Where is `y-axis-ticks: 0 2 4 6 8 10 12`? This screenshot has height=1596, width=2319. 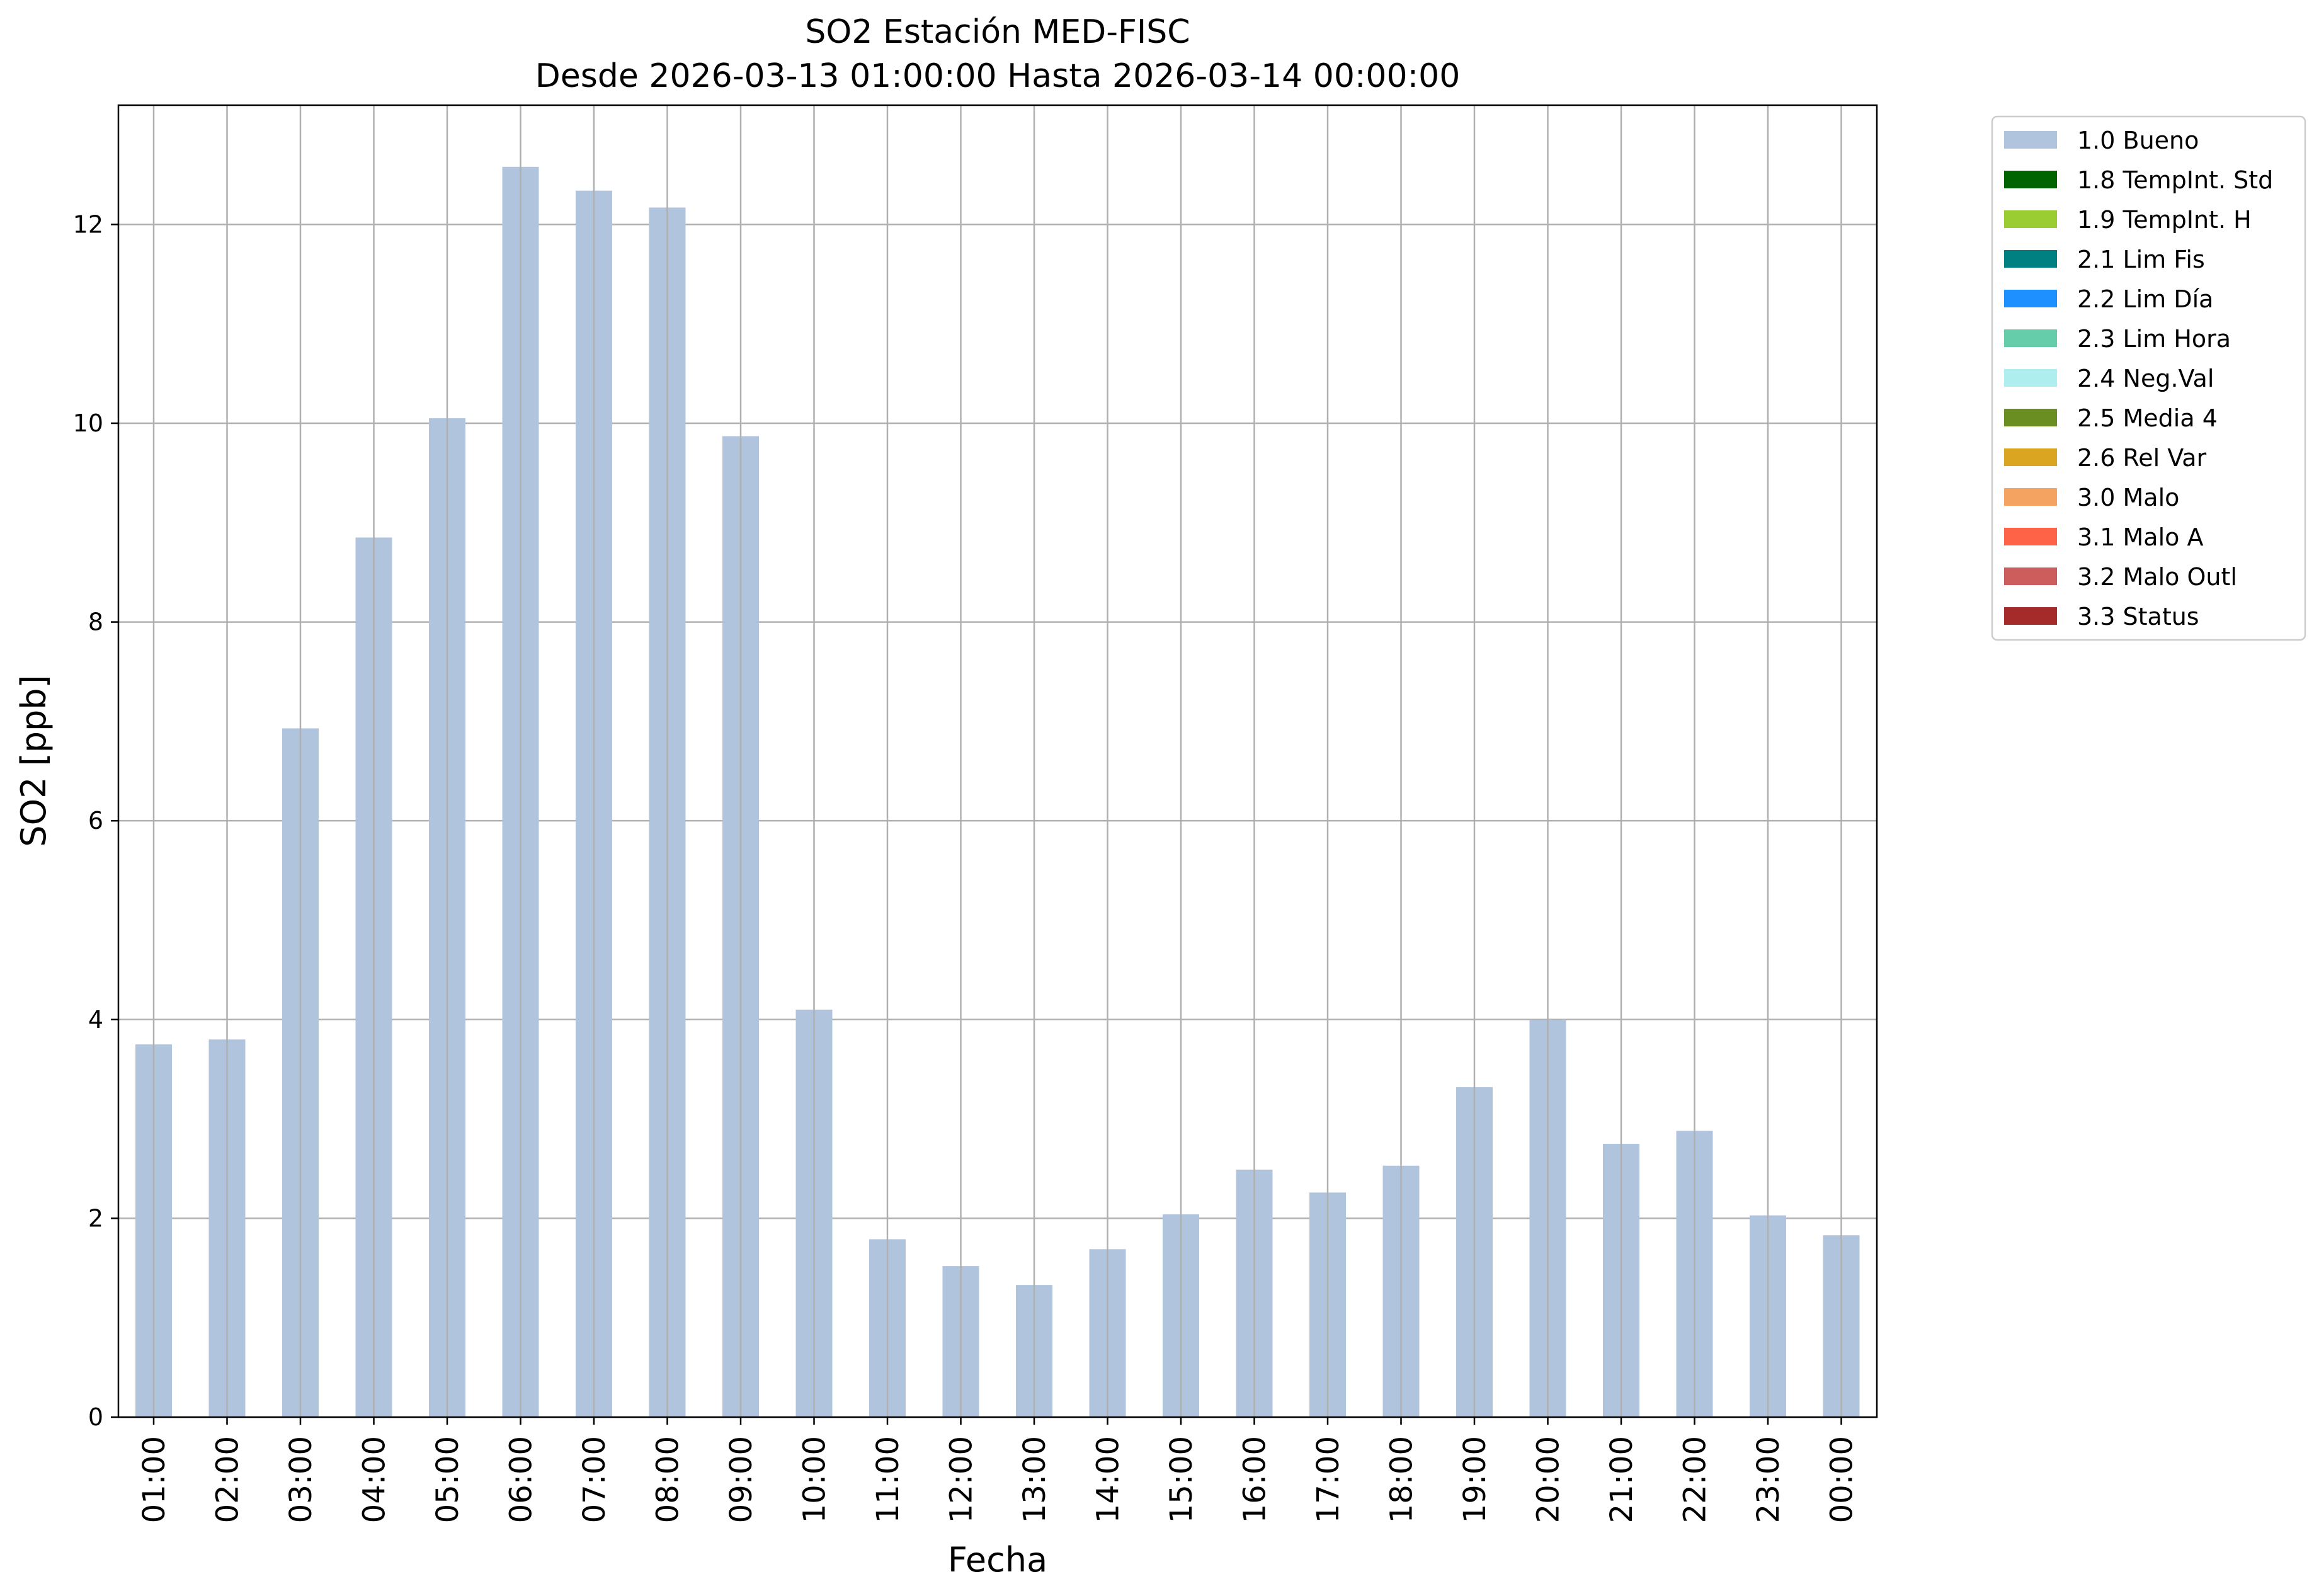 y-axis-ticks: 0 2 4 6 8 10 12 is located at coordinates (95, 820).